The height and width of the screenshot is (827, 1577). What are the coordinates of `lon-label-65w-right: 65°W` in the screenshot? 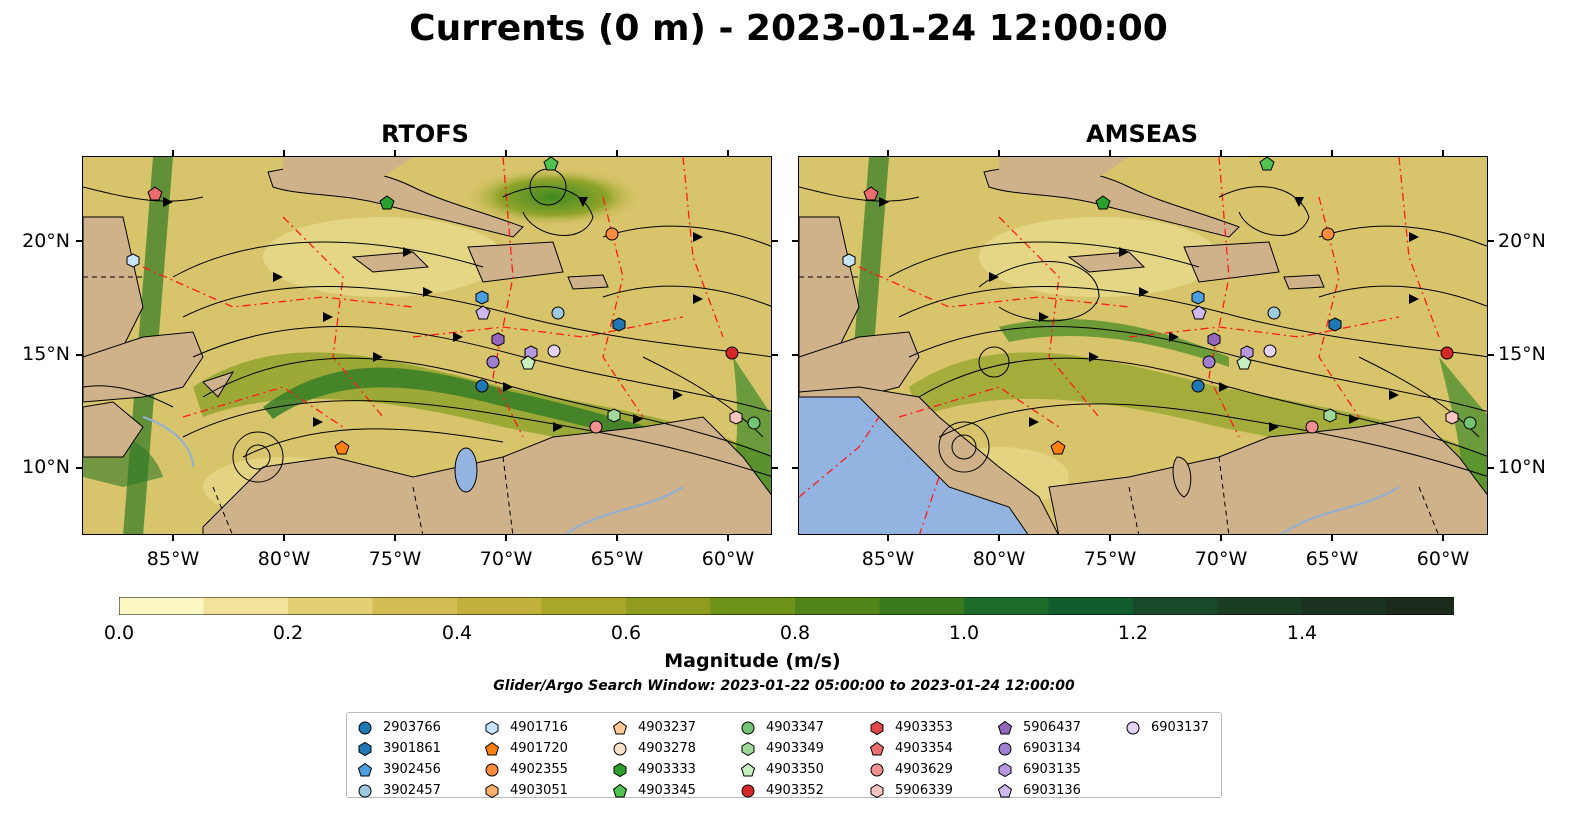 It's located at (1332, 559).